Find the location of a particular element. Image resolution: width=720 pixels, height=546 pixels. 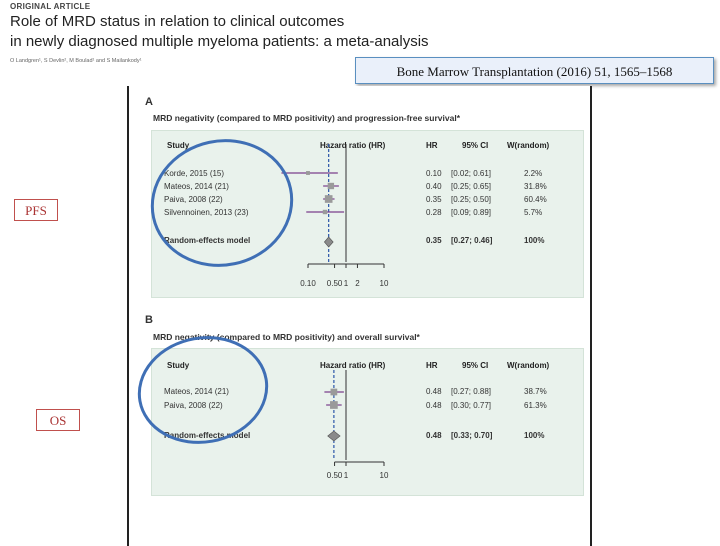

panel-b-hr-1: 0.48 is located at coordinates (434, 391).